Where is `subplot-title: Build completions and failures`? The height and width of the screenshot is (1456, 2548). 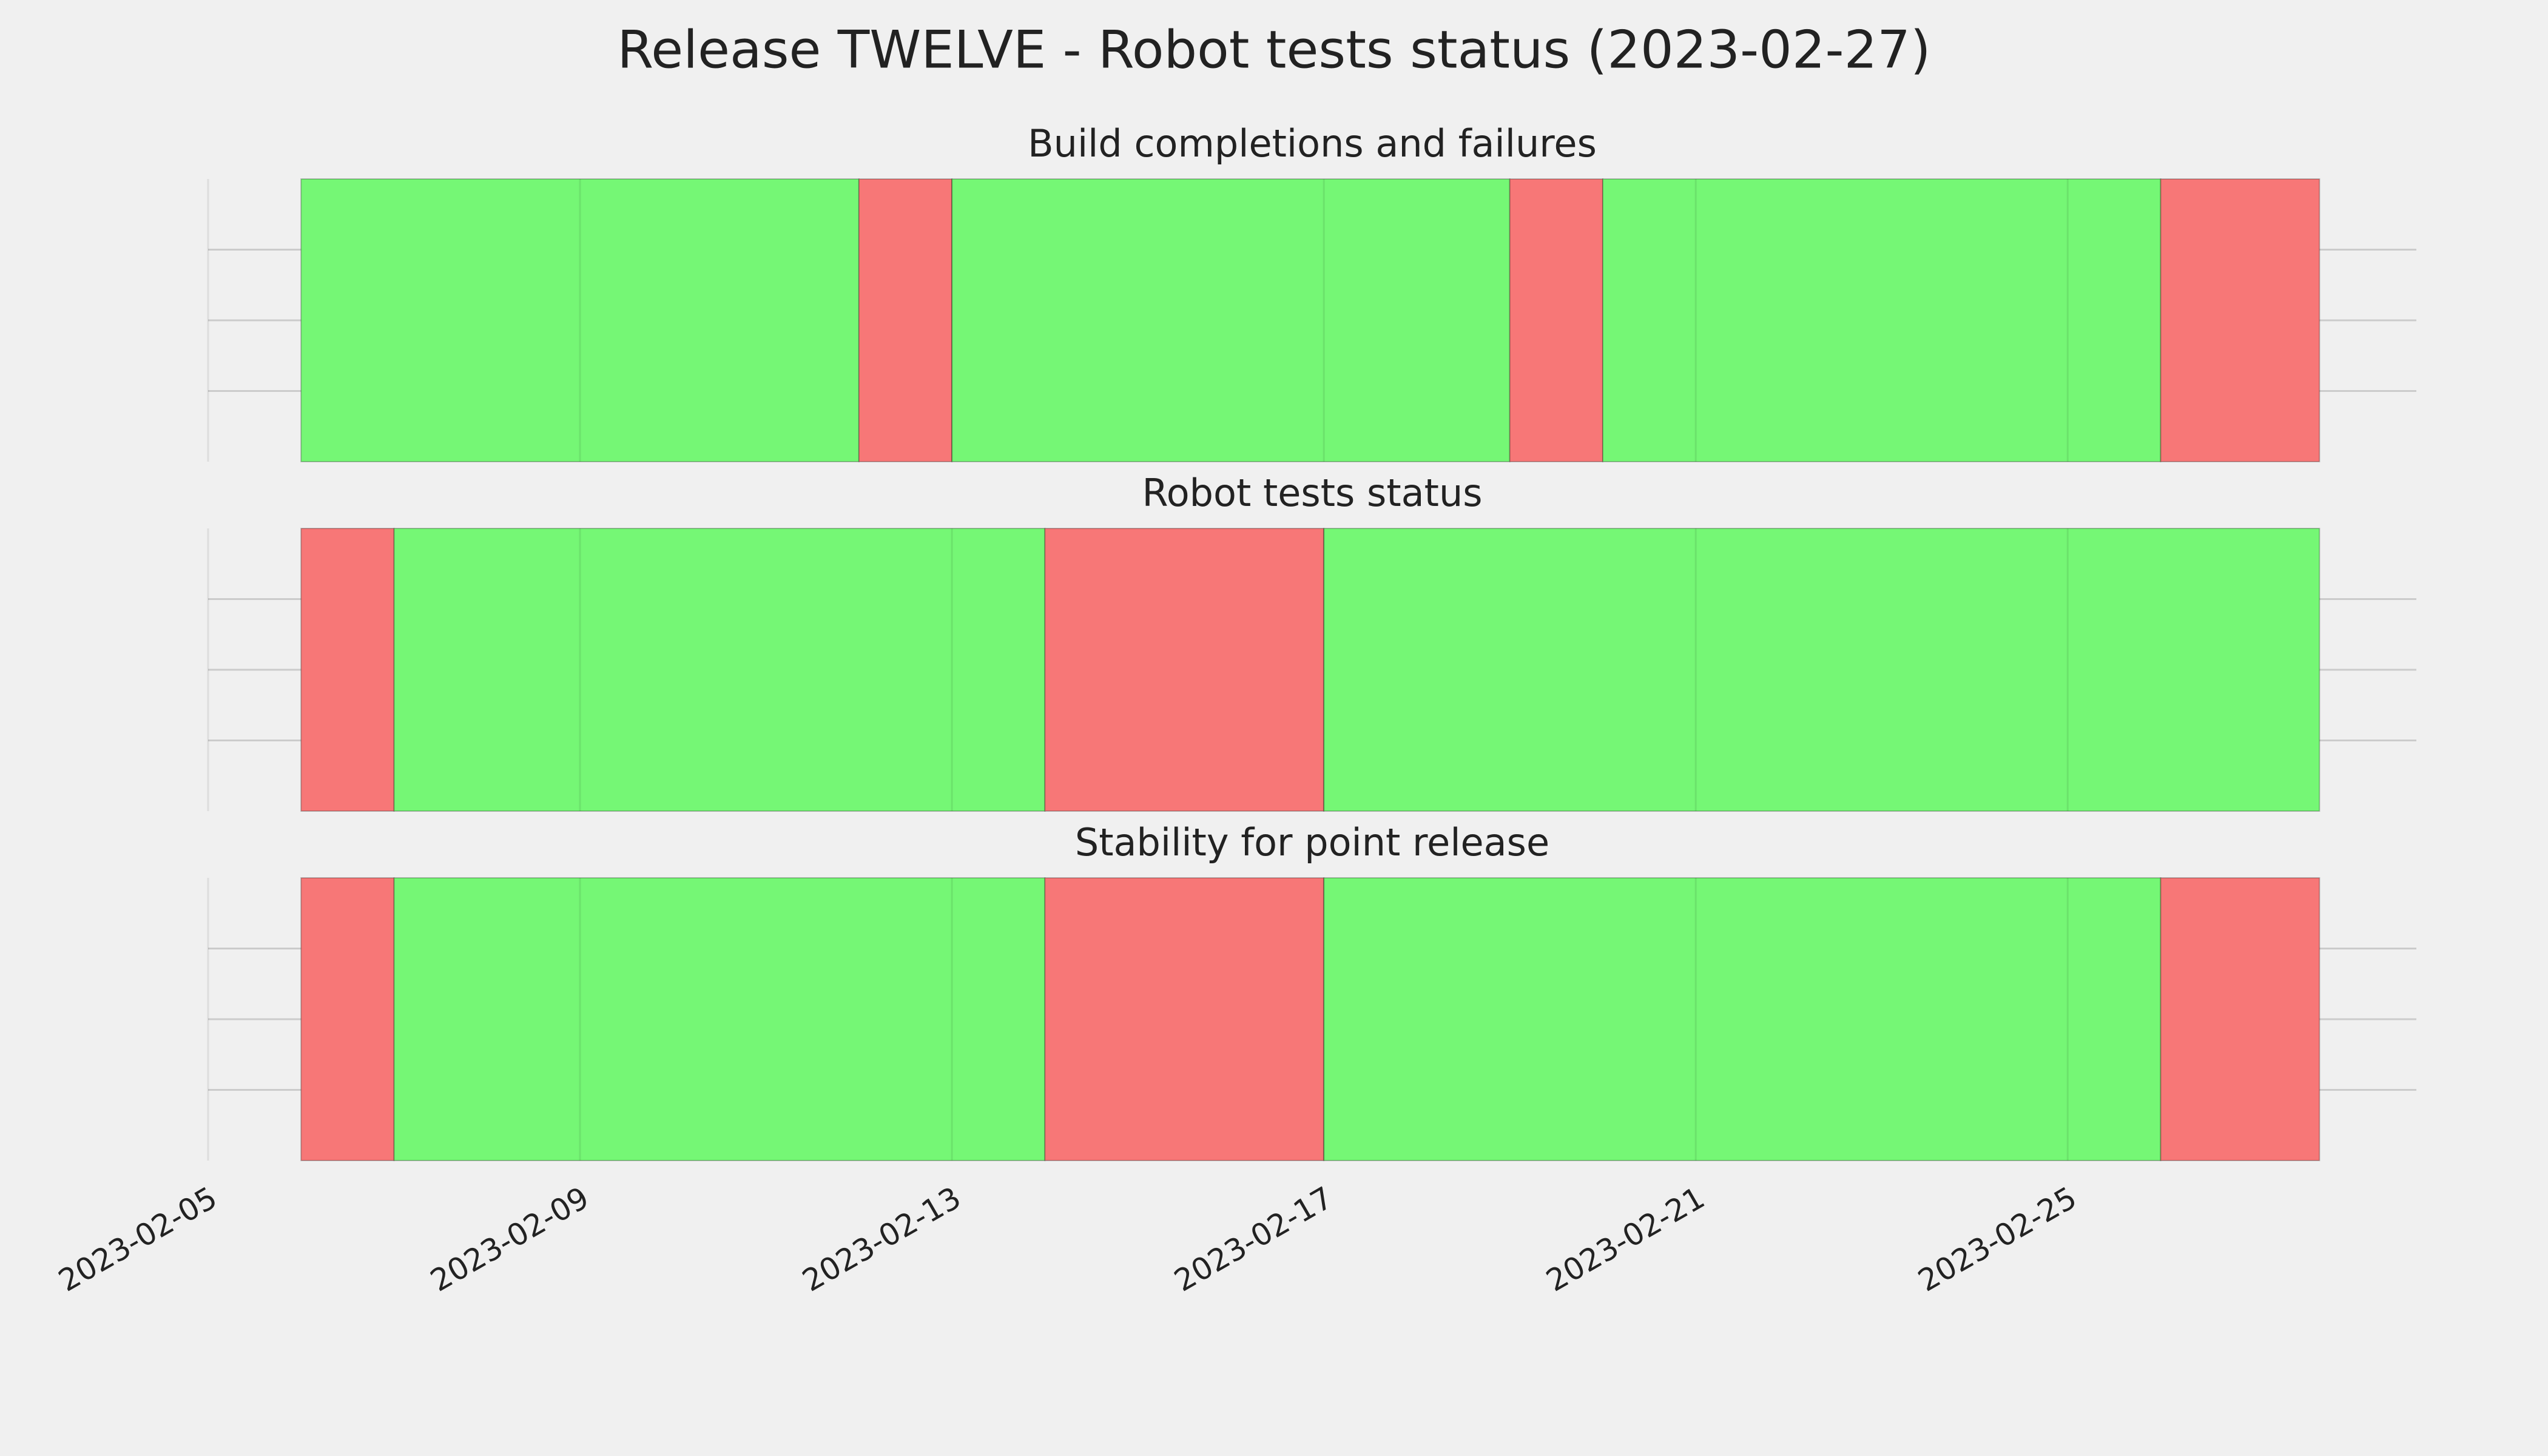 subplot-title: Build completions and failures is located at coordinates (1312, 143).